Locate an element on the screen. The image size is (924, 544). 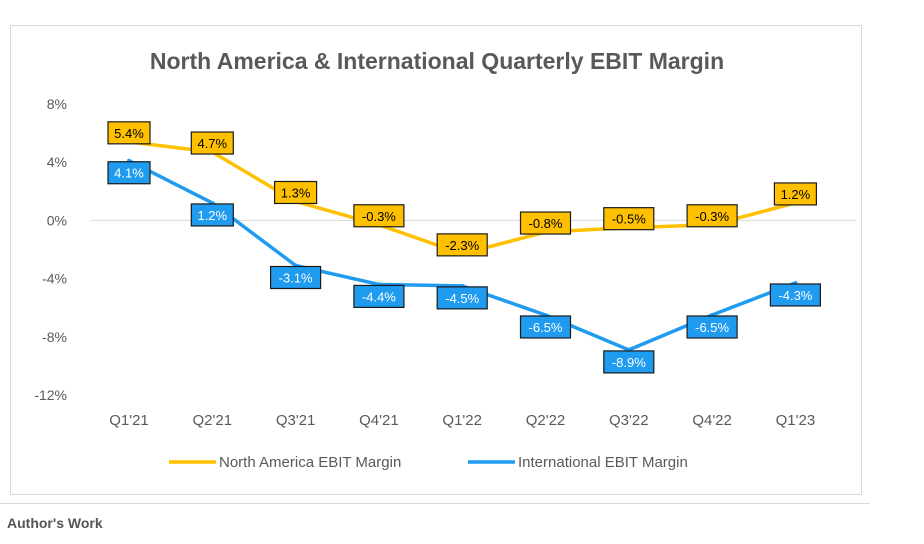
data-label: 5.4% is located at coordinates (129, 133).